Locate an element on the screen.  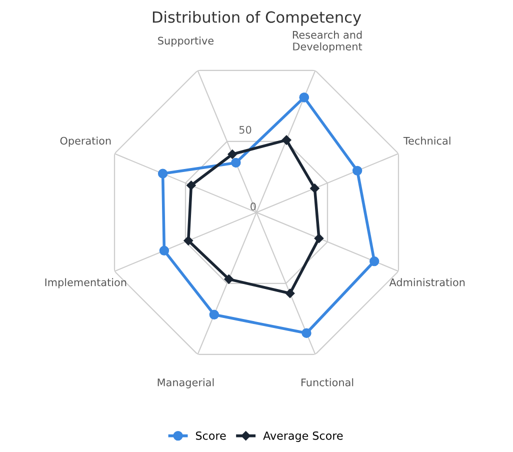
spoke-label: Functional is located at coordinates (328, 382).